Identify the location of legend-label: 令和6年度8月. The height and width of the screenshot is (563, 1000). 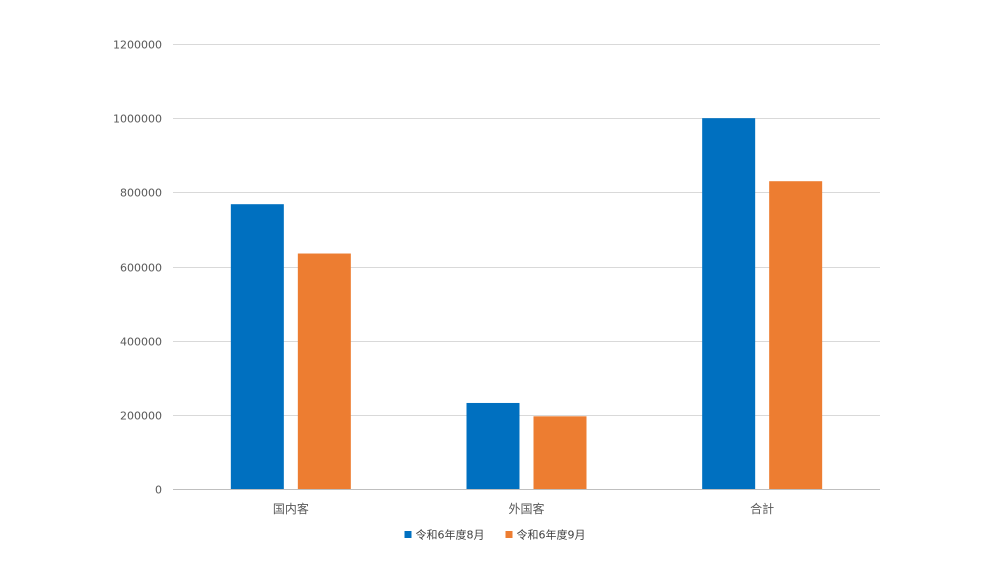
(450, 535).